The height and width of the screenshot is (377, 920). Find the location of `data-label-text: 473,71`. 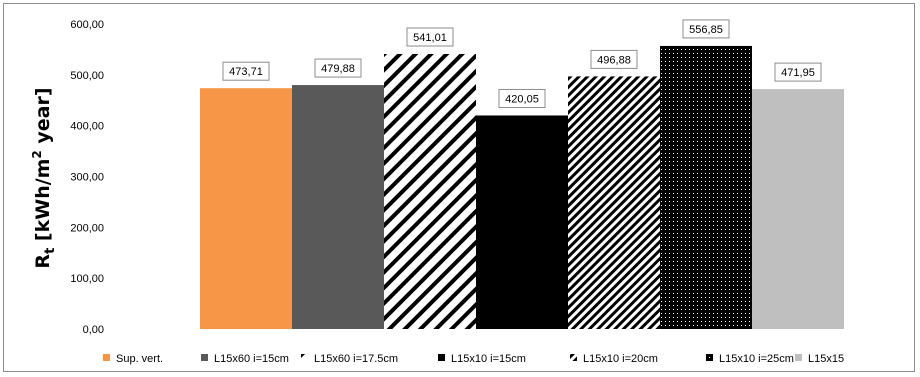

data-label-text: 473,71 is located at coordinates (246, 72).